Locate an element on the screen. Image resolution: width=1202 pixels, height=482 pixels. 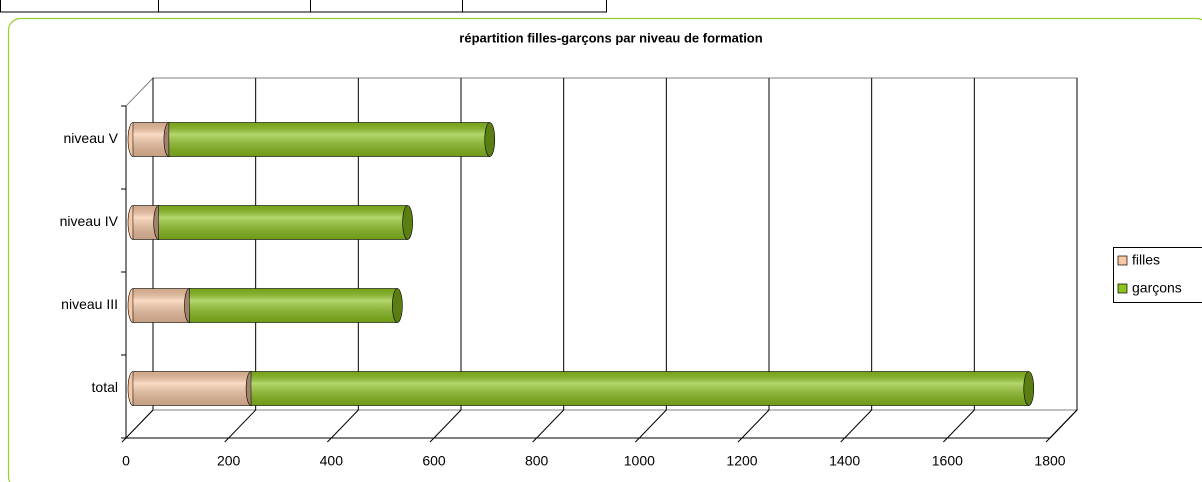
x-tick-label: 600 is located at coordinates (434, 461).